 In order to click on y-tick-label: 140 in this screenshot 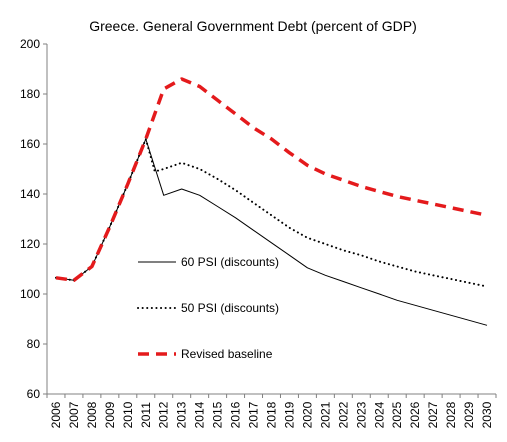, I will do `click(30, 194)`.